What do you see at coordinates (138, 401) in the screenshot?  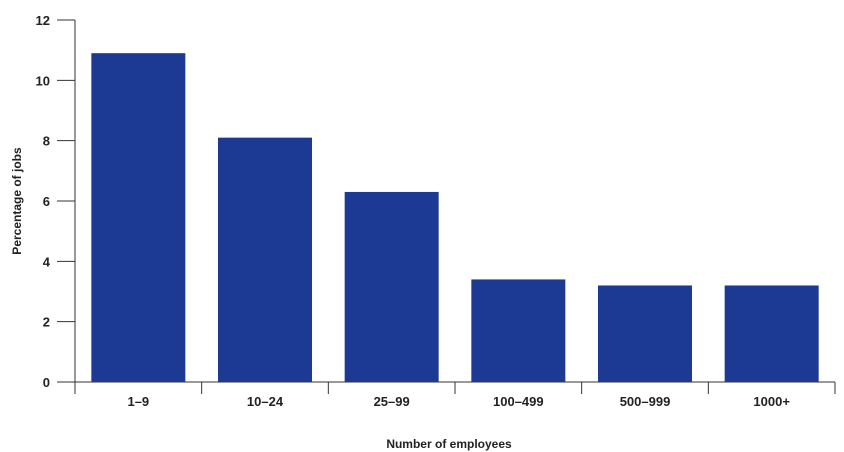 I see `x-tick-label: 1–9` at bounding box center [138, 401].